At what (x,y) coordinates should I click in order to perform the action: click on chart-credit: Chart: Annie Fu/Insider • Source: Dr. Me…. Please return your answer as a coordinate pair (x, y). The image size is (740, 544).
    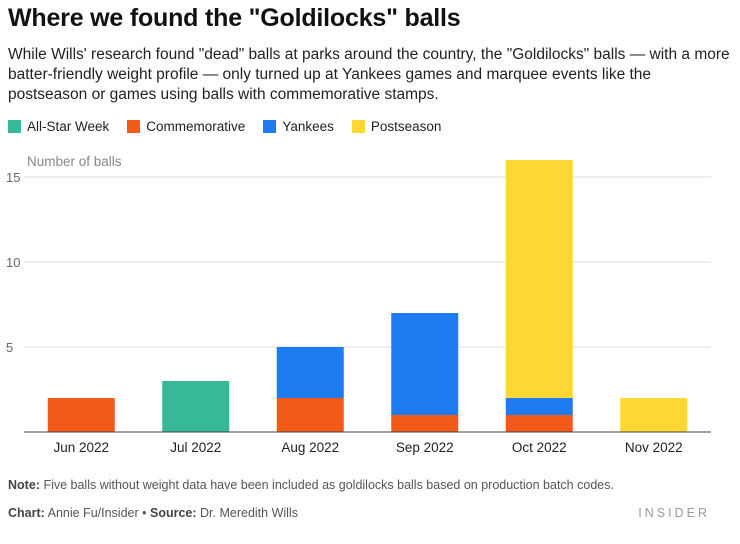
    Looking at the image, I should click on (153, 513).